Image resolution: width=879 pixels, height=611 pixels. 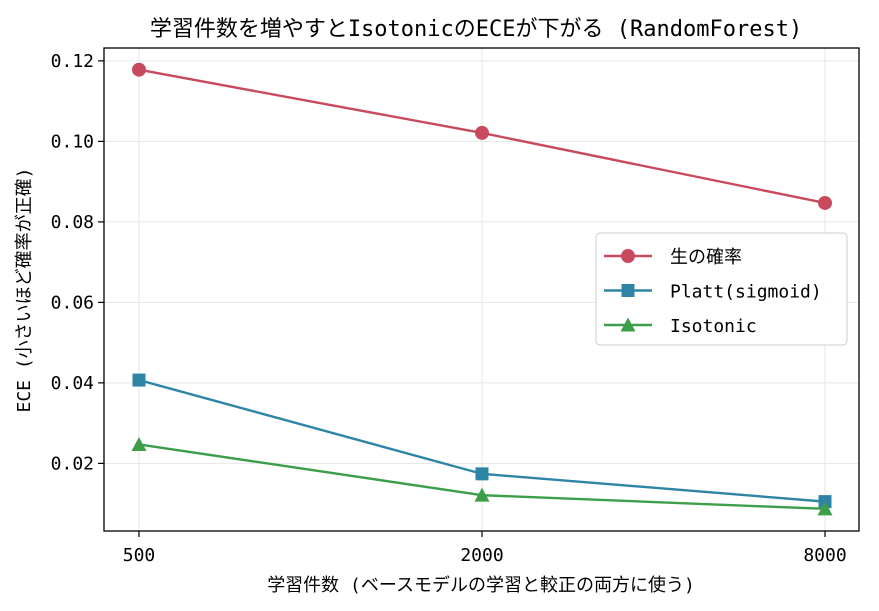 What do you see at coordinates (746, 292) in the screenshot?
I see `legend-label: Platt(sigmoid)` at bounding box center [746, 292].